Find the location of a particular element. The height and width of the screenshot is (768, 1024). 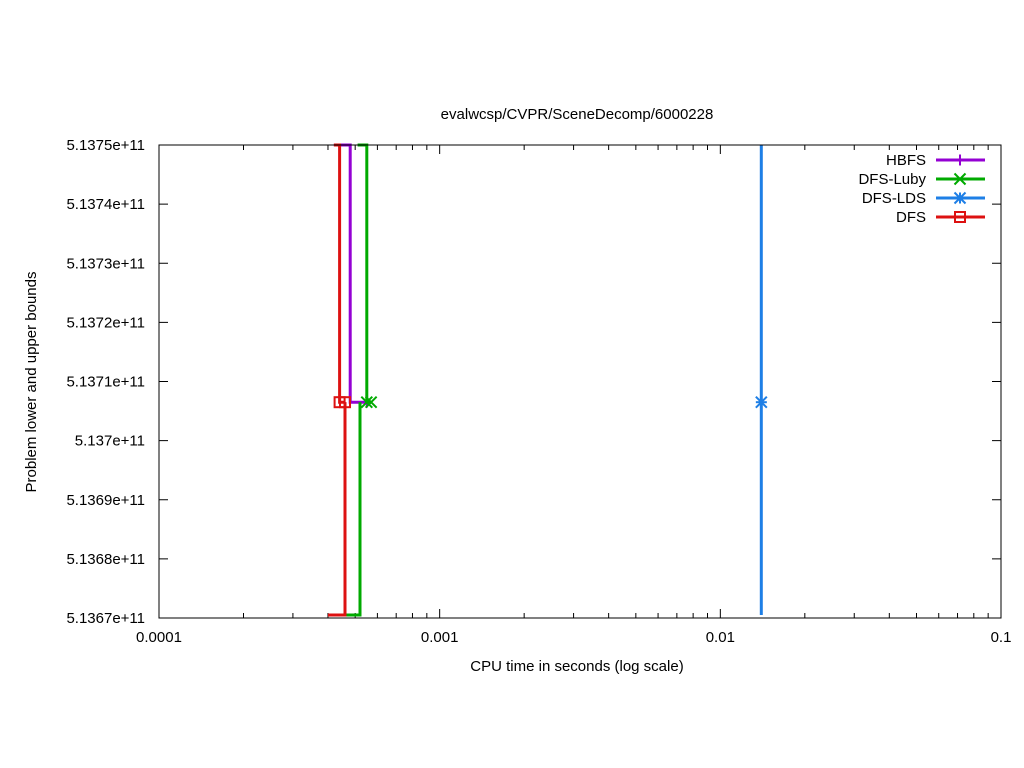

y-tick-label: 5.1367e+11 is located at coordinates (105, 618).